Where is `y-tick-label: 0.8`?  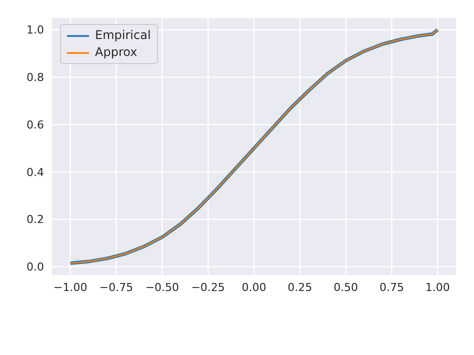
y-tick-label: 0.8 is located at coordinates (35, 77).